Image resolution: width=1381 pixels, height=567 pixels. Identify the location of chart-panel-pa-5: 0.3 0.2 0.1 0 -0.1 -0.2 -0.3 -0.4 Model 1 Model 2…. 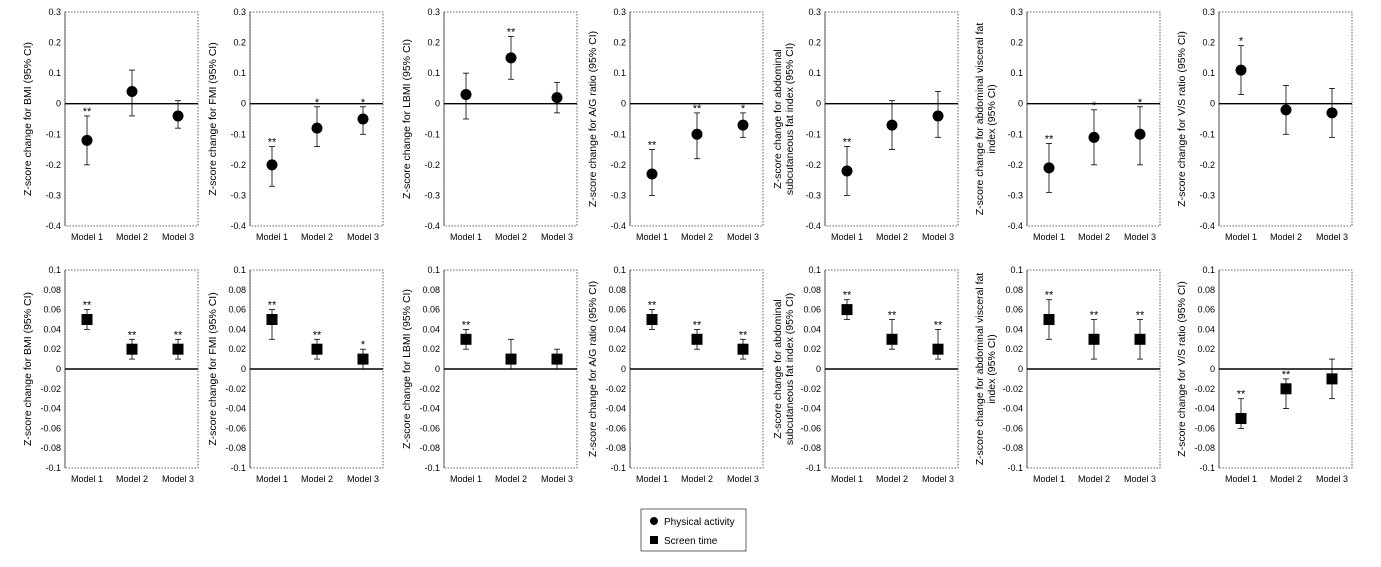
(865, 124).